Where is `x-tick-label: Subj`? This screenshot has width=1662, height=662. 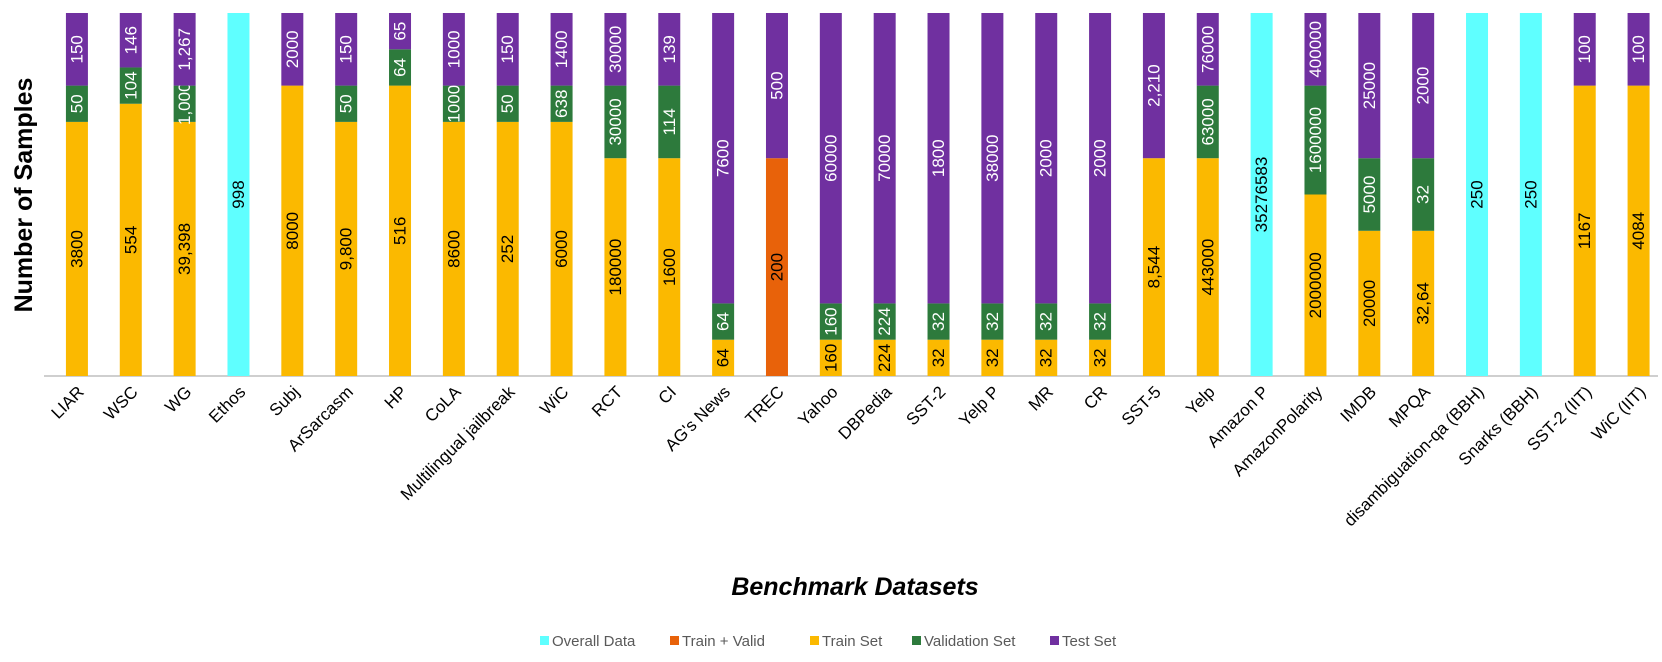 x-tick-label: Subj is located at coordinates (284, 400).